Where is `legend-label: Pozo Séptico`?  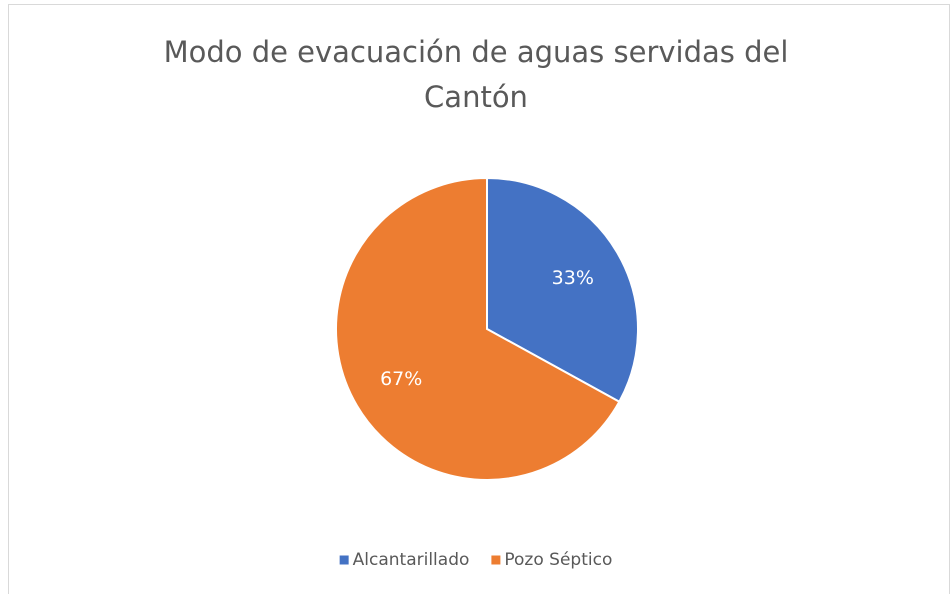
legend-label: Pozo Séptico is located at coordinates (558, 560).